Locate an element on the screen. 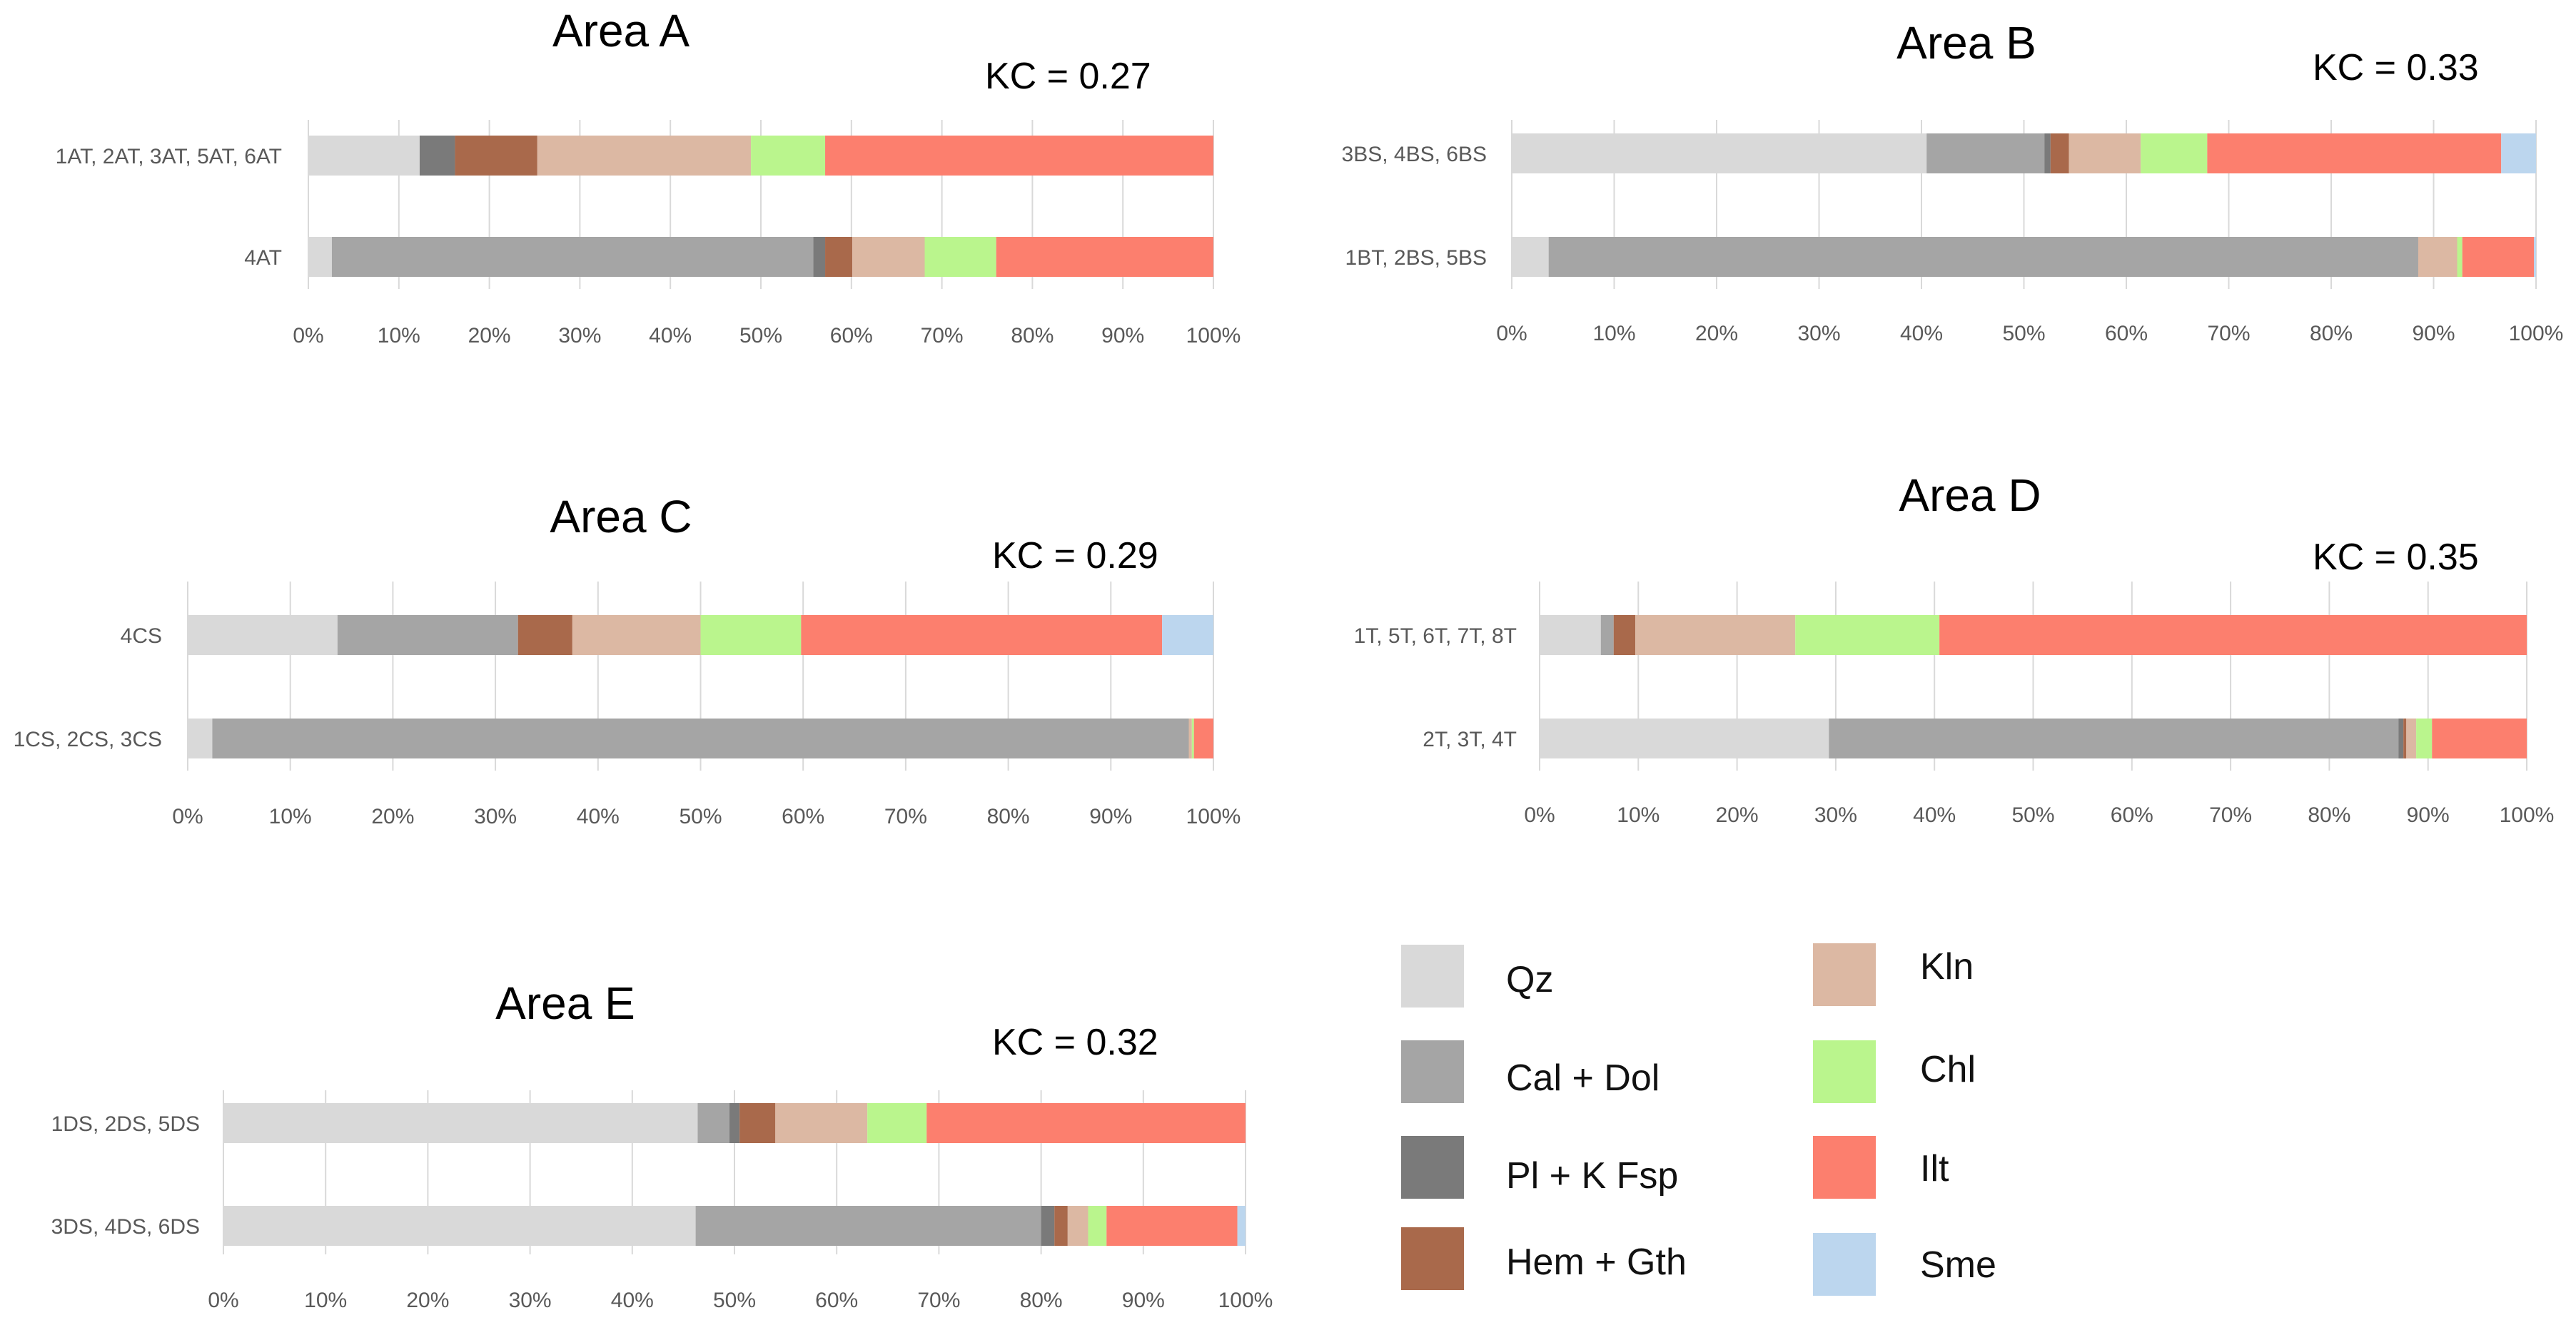 The width and height of the screenshot is (2576, 1340). kc-annotation: KC = 0.33 is located at coordinates (2396, 67).